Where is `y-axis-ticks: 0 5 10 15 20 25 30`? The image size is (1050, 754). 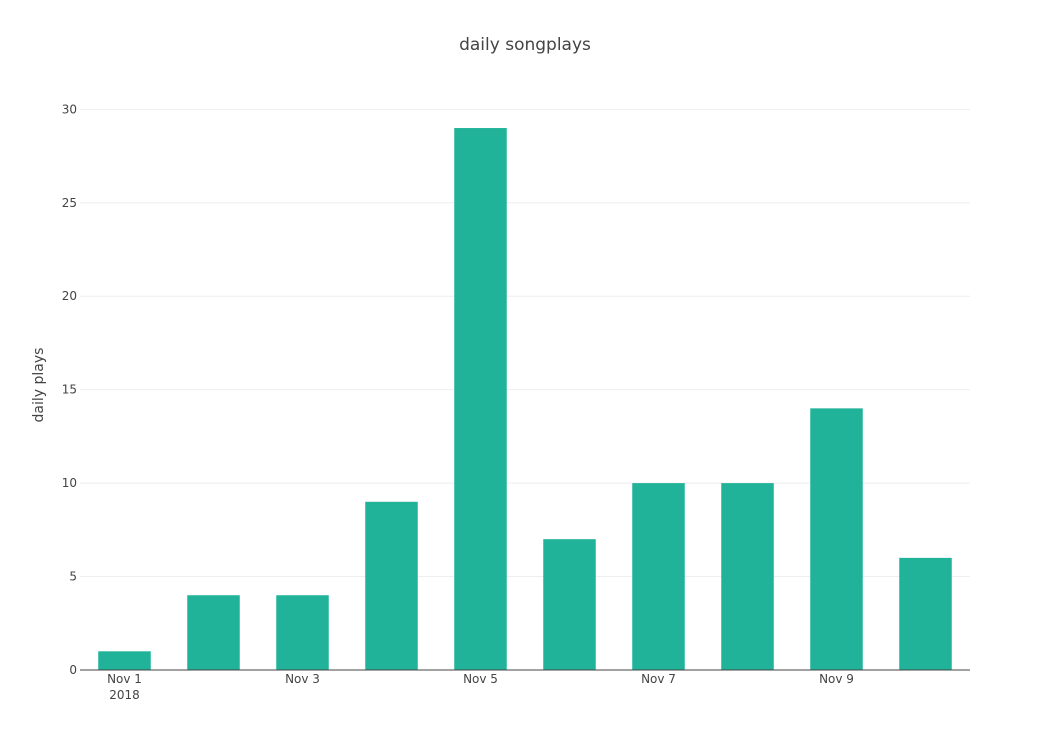 y-axis-ticks: 0 5 10 15 20 25 30 is located at coordinates (69, 389).